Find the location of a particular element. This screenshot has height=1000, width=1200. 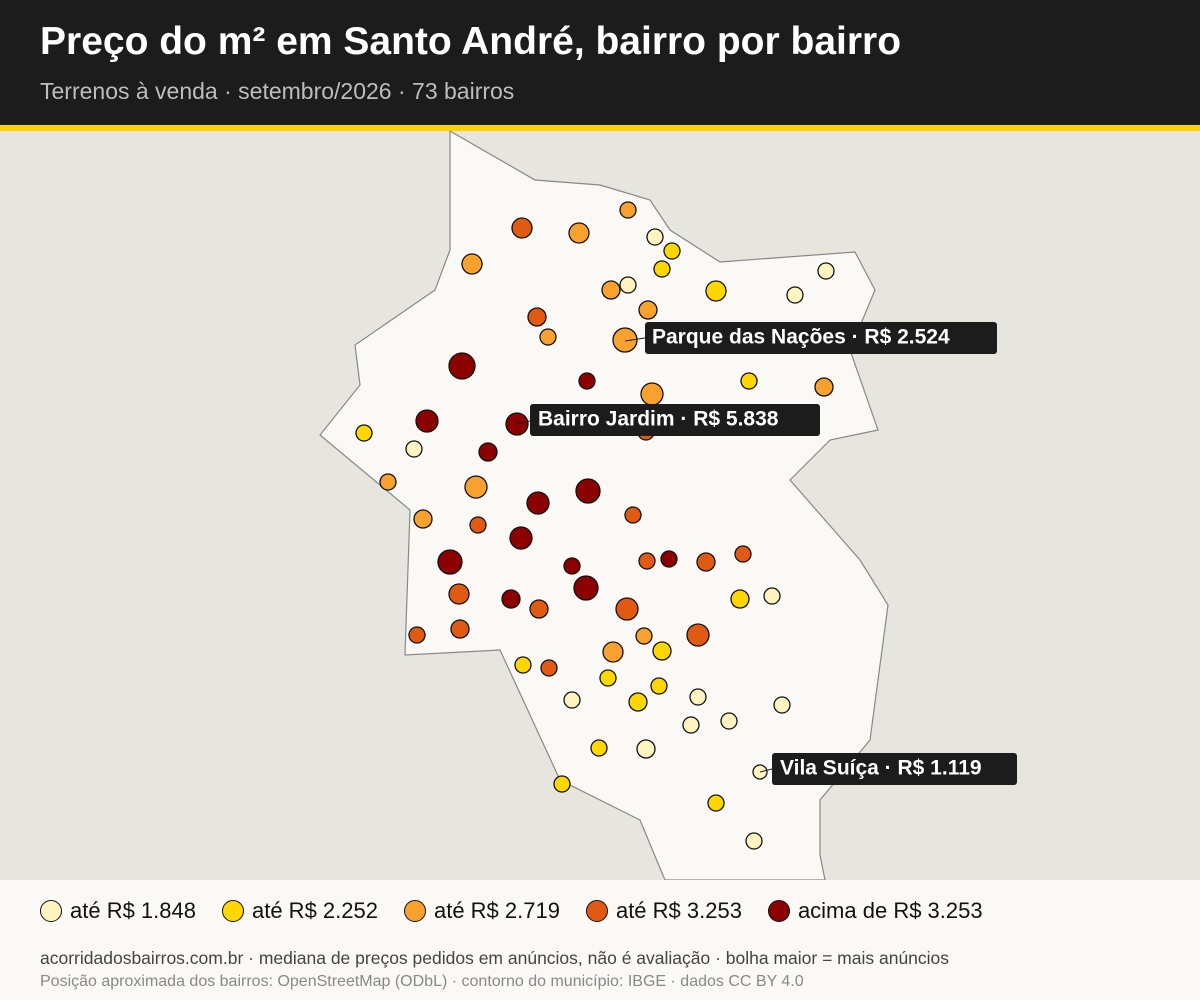

legend-item: acima de R$ 3.253 is located at coordinates (875, 911).